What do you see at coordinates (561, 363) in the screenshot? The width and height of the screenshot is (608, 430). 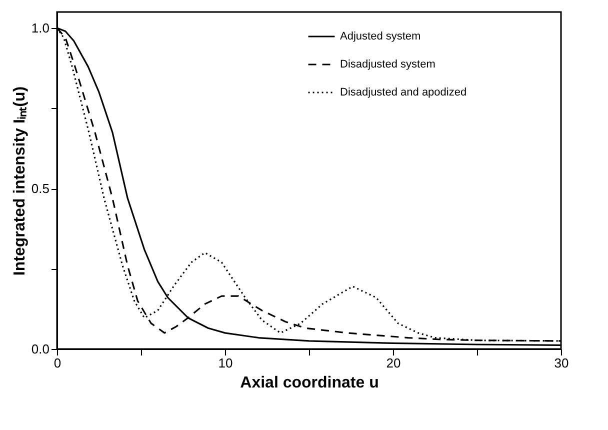 I see `x-tick-label: 30` at bounding box center [561, 363].